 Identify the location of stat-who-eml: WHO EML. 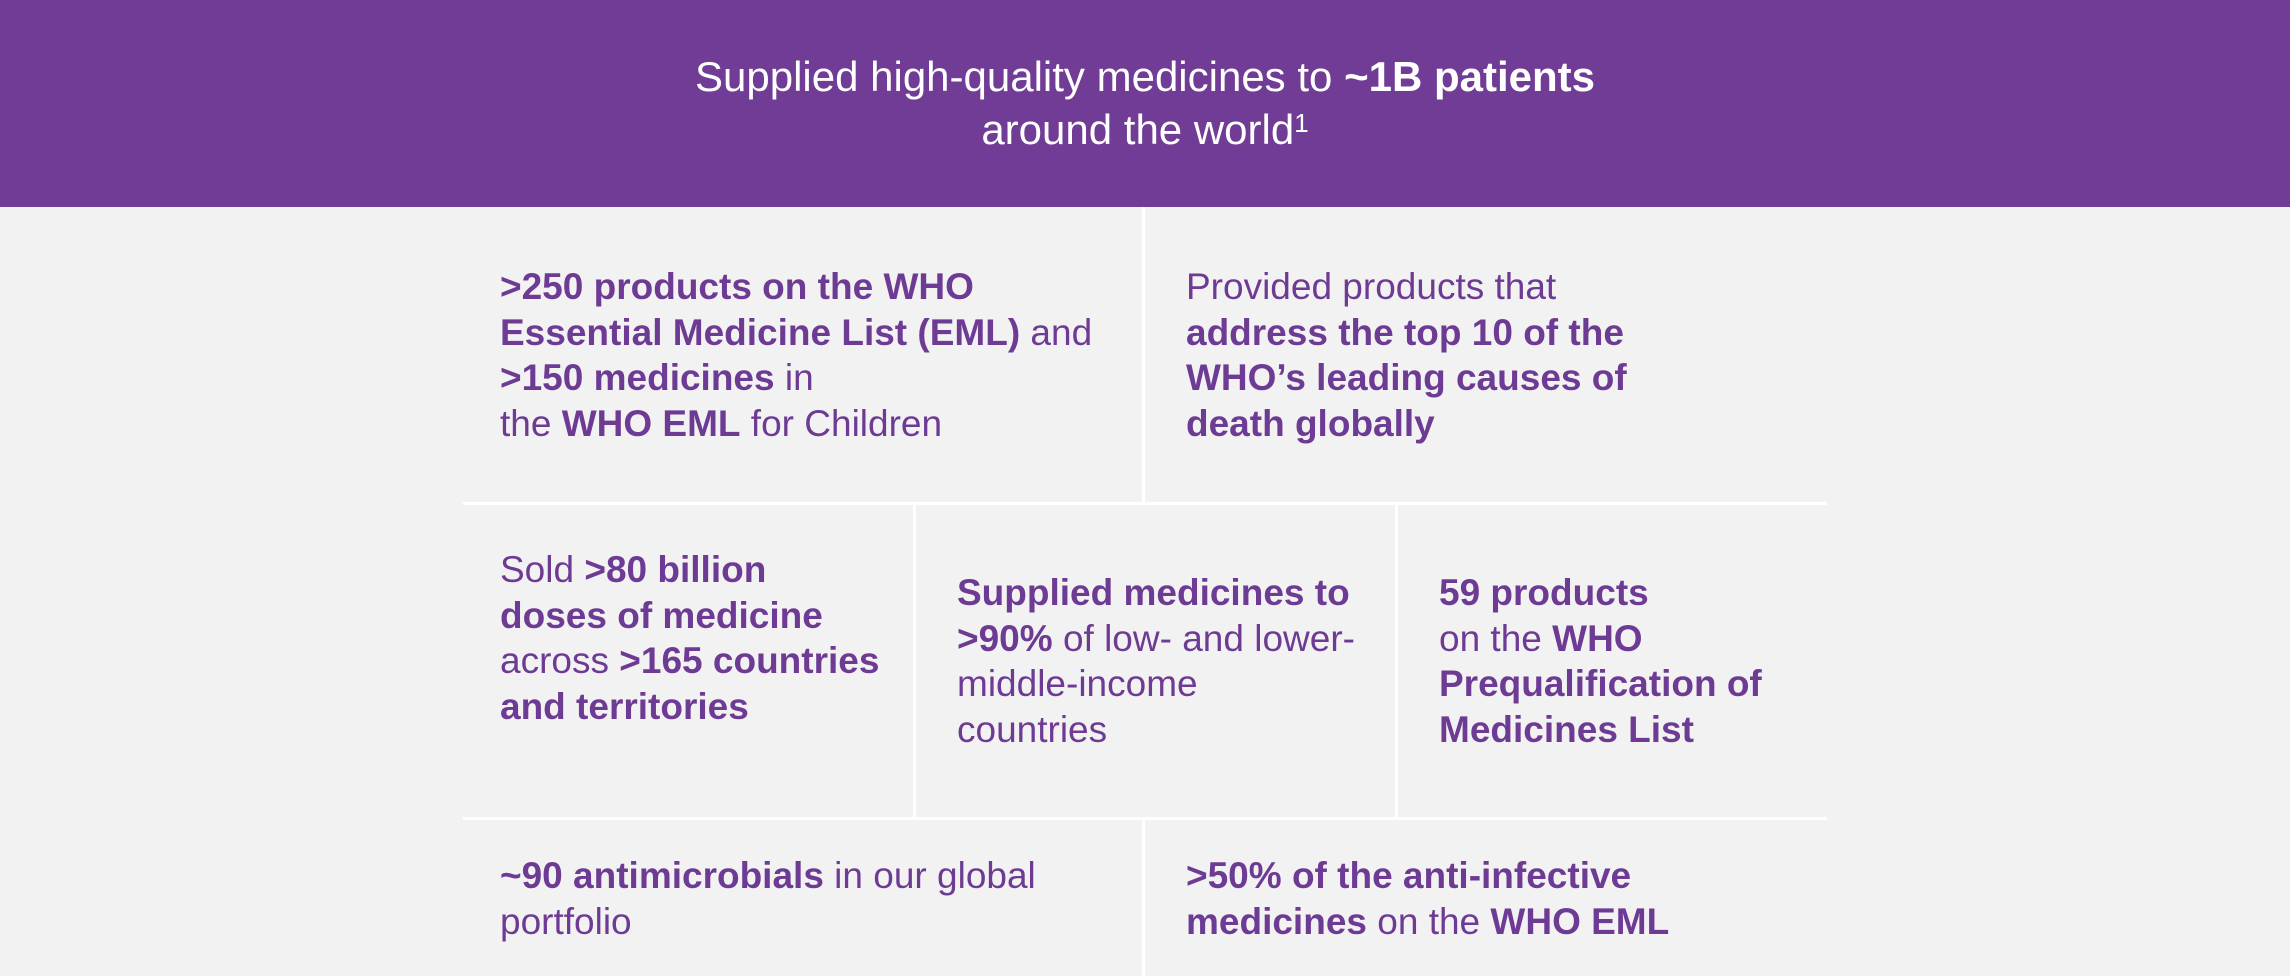
(1580, 921).